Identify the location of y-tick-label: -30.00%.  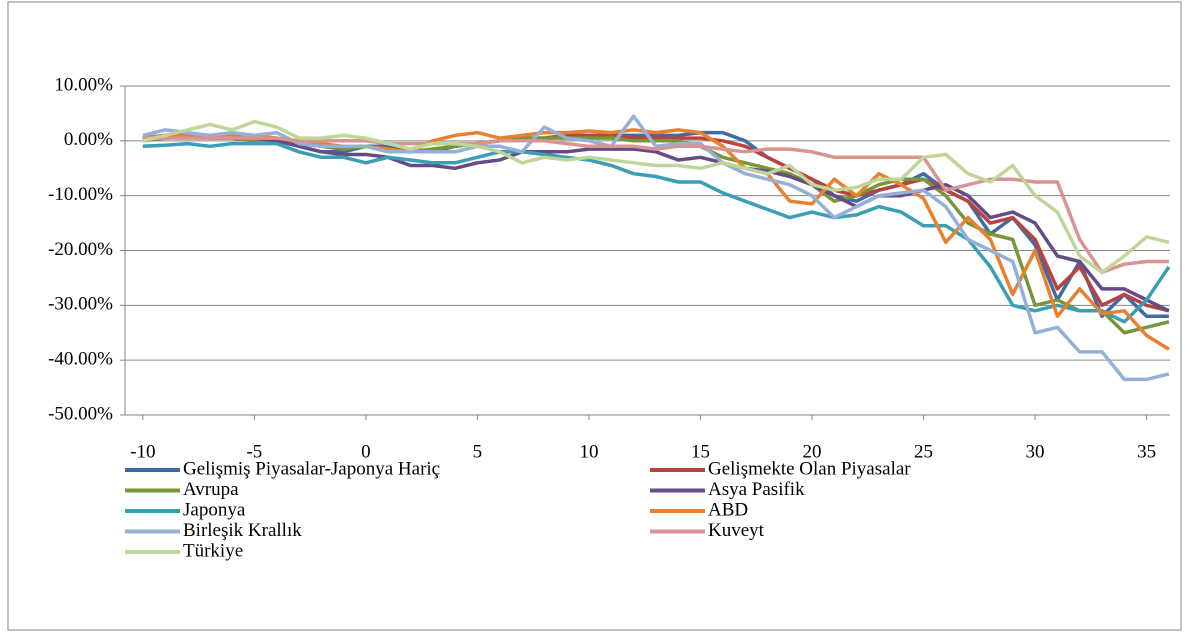
(80, 304).